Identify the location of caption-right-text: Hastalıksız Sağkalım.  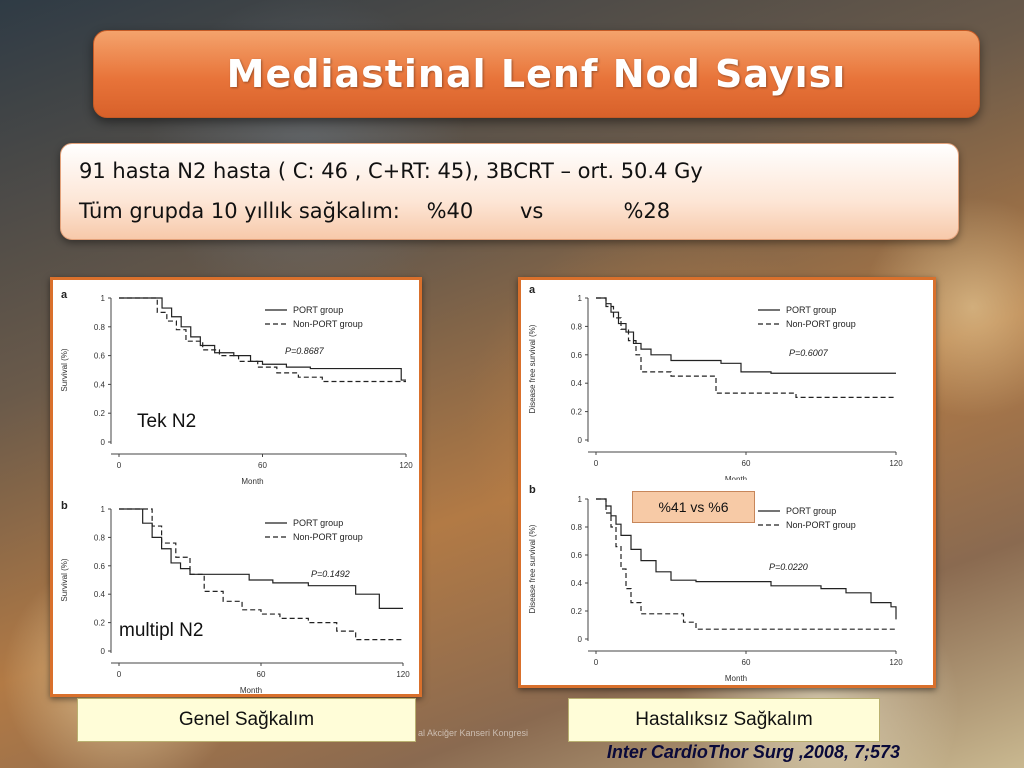
(724, 719).